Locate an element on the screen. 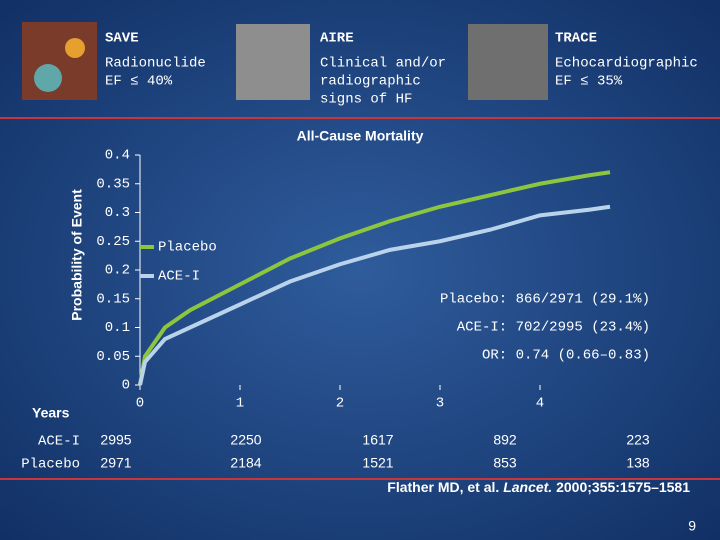 The height and width of the screenshot is (540, 720). y-tick-label: 0.4 is located at coordinates (117, 156).